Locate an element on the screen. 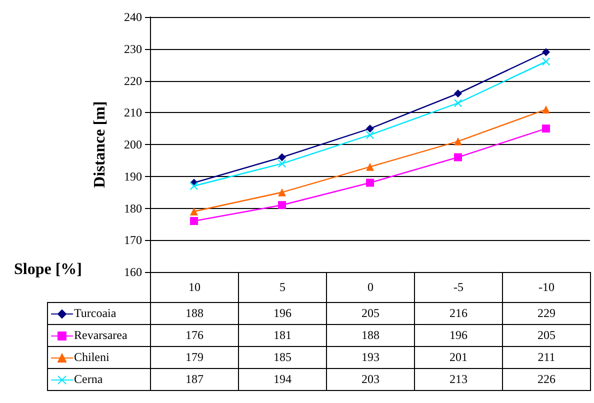  y-tick-label: 180 is located at coordinates (133, 208).